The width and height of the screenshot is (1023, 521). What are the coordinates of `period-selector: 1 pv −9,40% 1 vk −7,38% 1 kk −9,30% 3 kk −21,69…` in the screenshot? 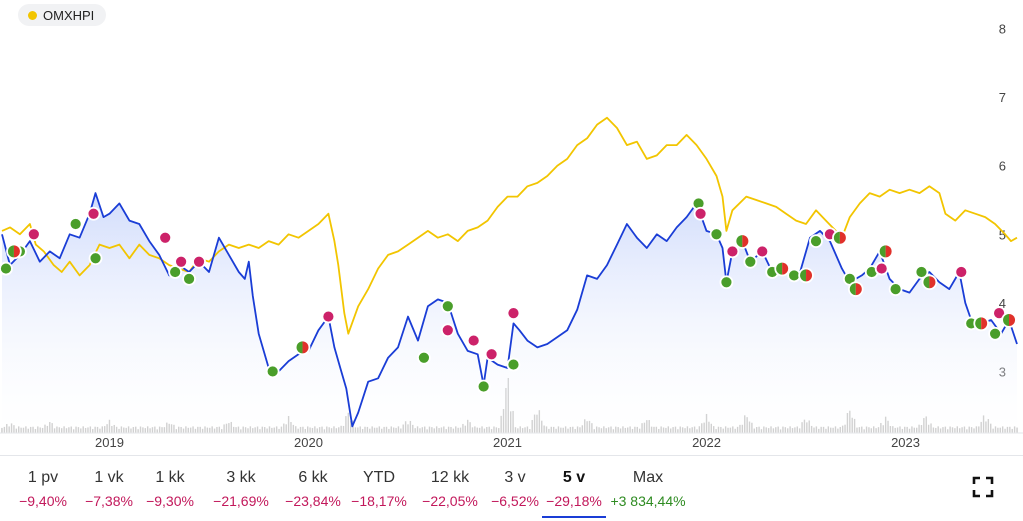 It's located at (348, 490).